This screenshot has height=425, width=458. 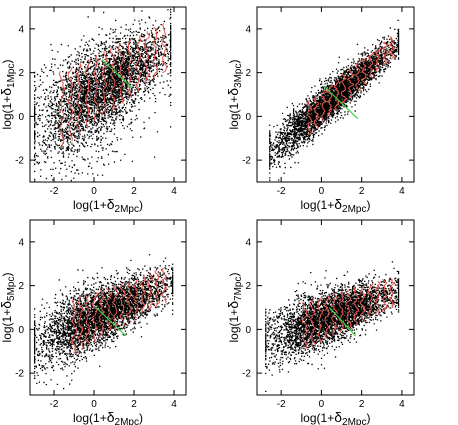 I want to click on y-axis-label: log(1+δ5Mpc), so click(x=8, y=308).